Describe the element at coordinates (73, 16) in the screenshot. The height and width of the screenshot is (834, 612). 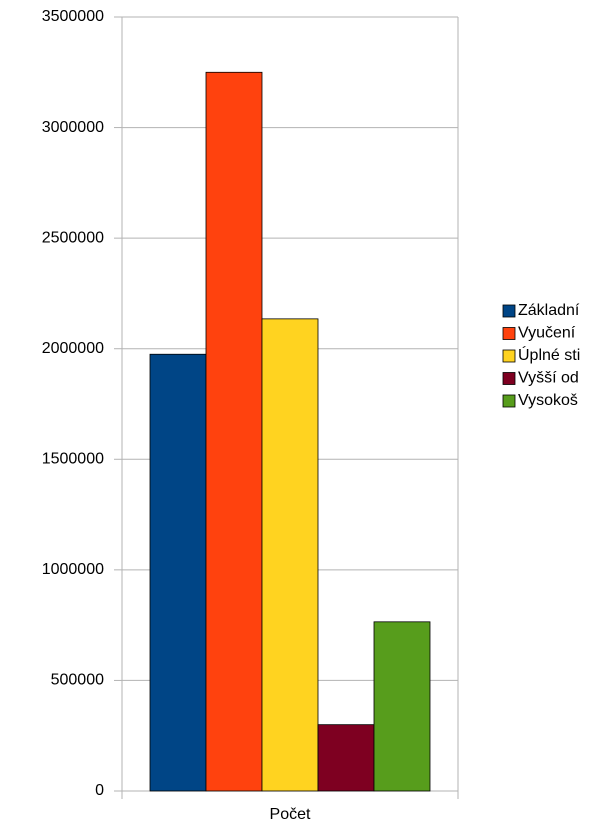
I see `y-tick-label: 3500000` at that location.